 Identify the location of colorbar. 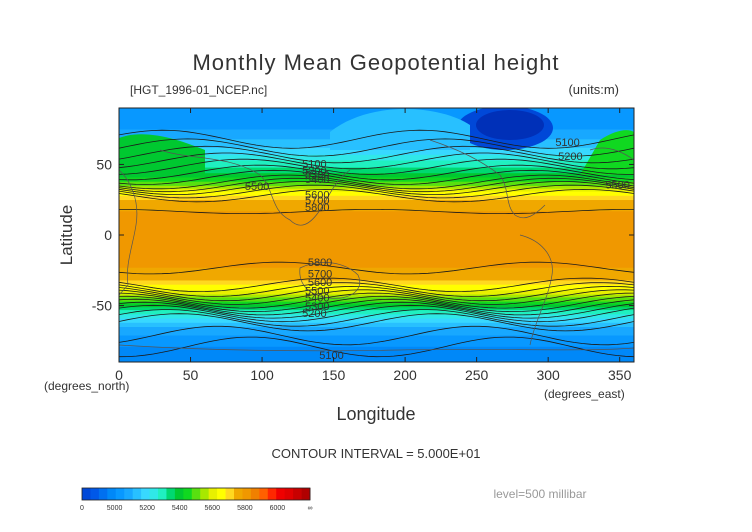
(196, 494).